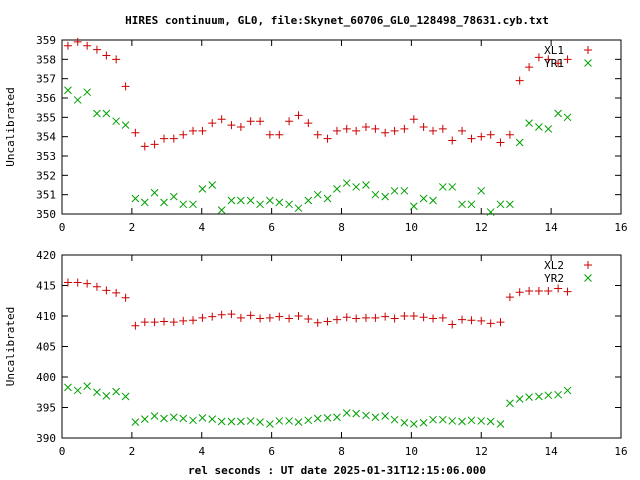  I want to click on y-tick-label: 420, so click(46, 255).